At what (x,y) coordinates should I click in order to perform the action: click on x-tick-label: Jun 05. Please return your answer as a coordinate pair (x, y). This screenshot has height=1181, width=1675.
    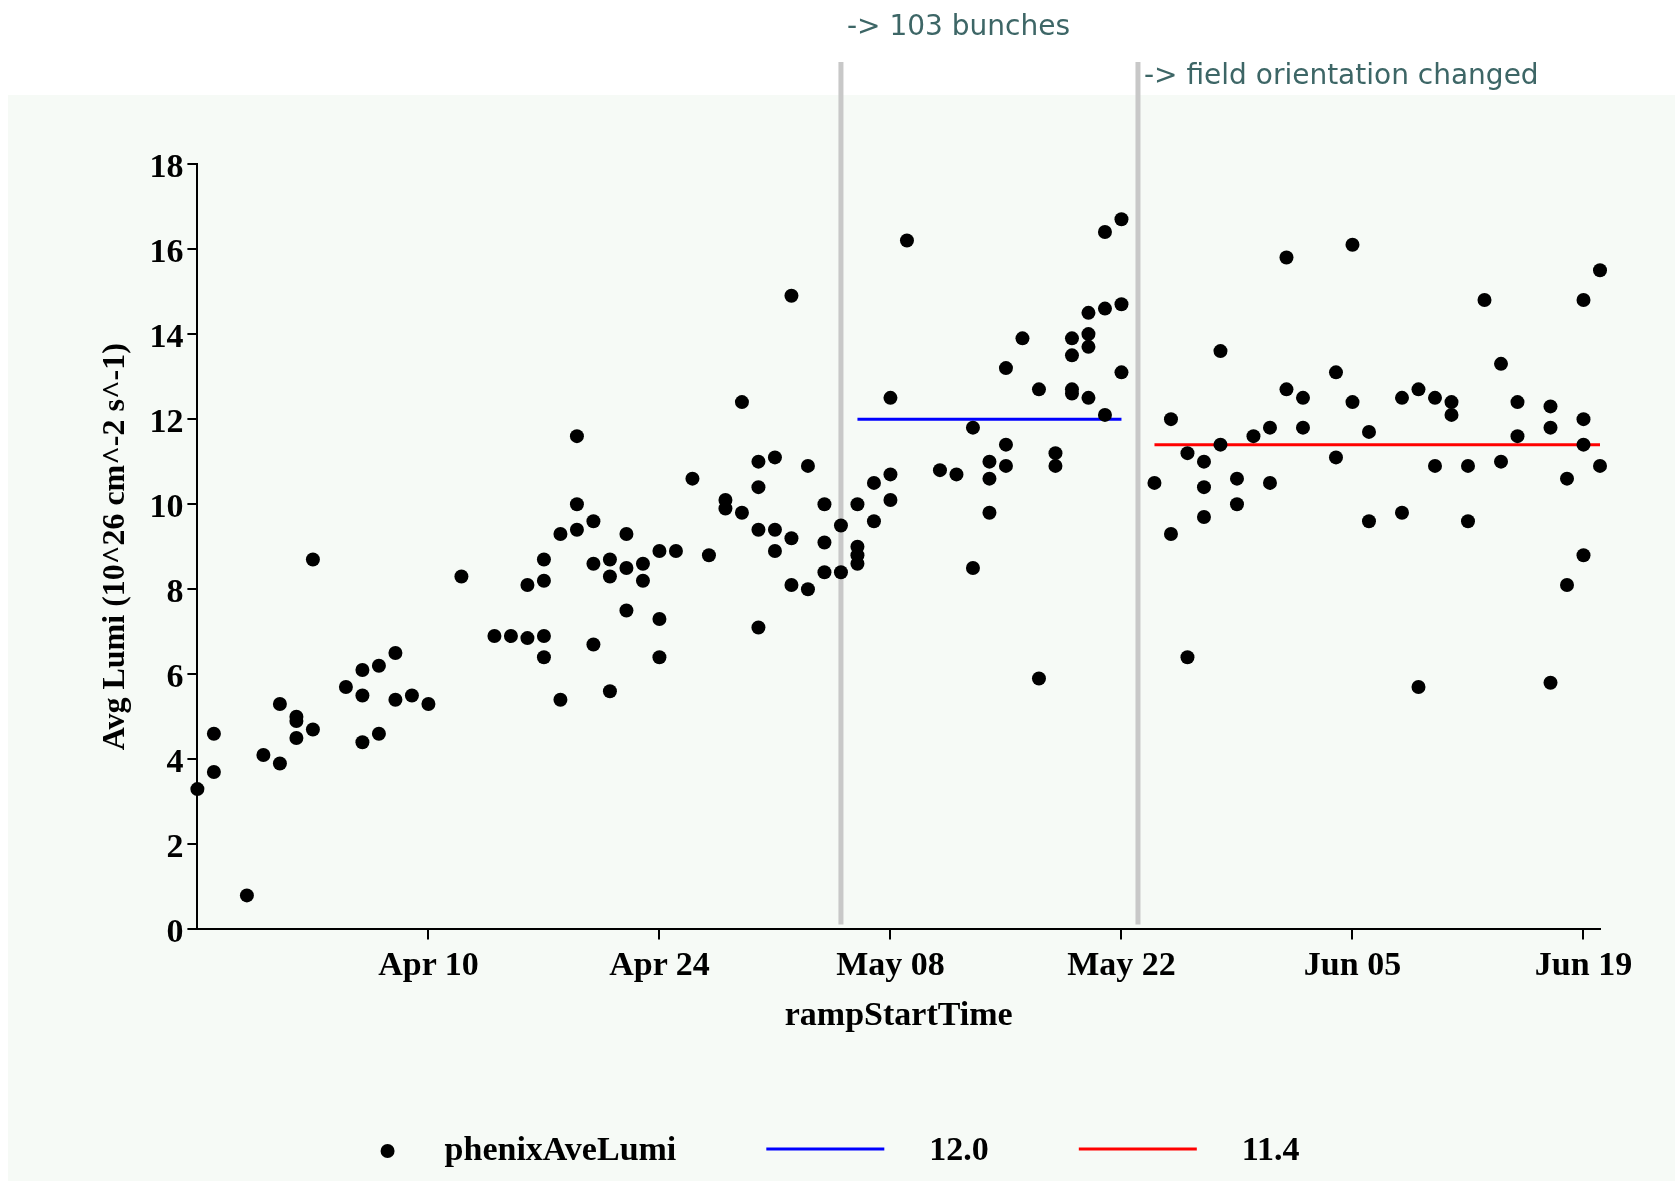
    Looking at the image, I should click on (1352, 963).